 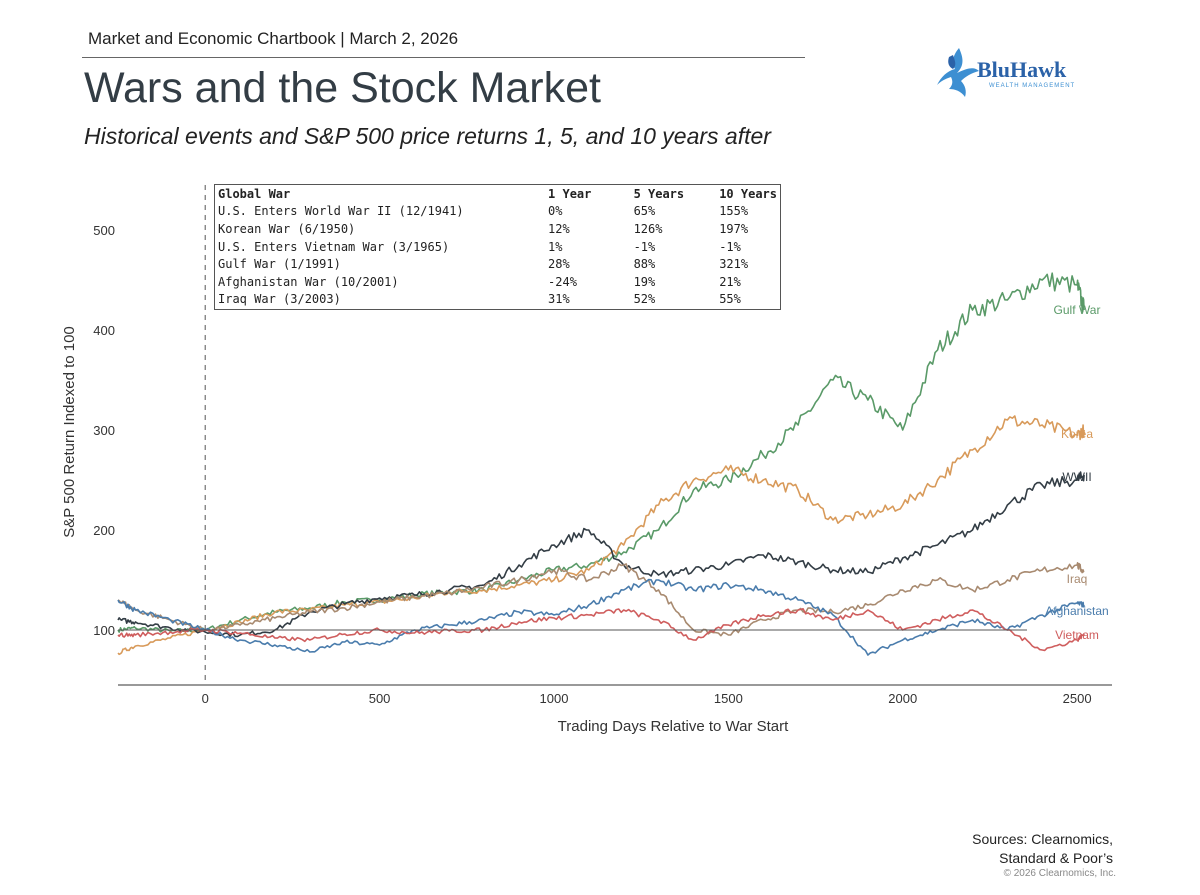 I want to click on x-tick-label: 2500, so click(x=1077, y=698).